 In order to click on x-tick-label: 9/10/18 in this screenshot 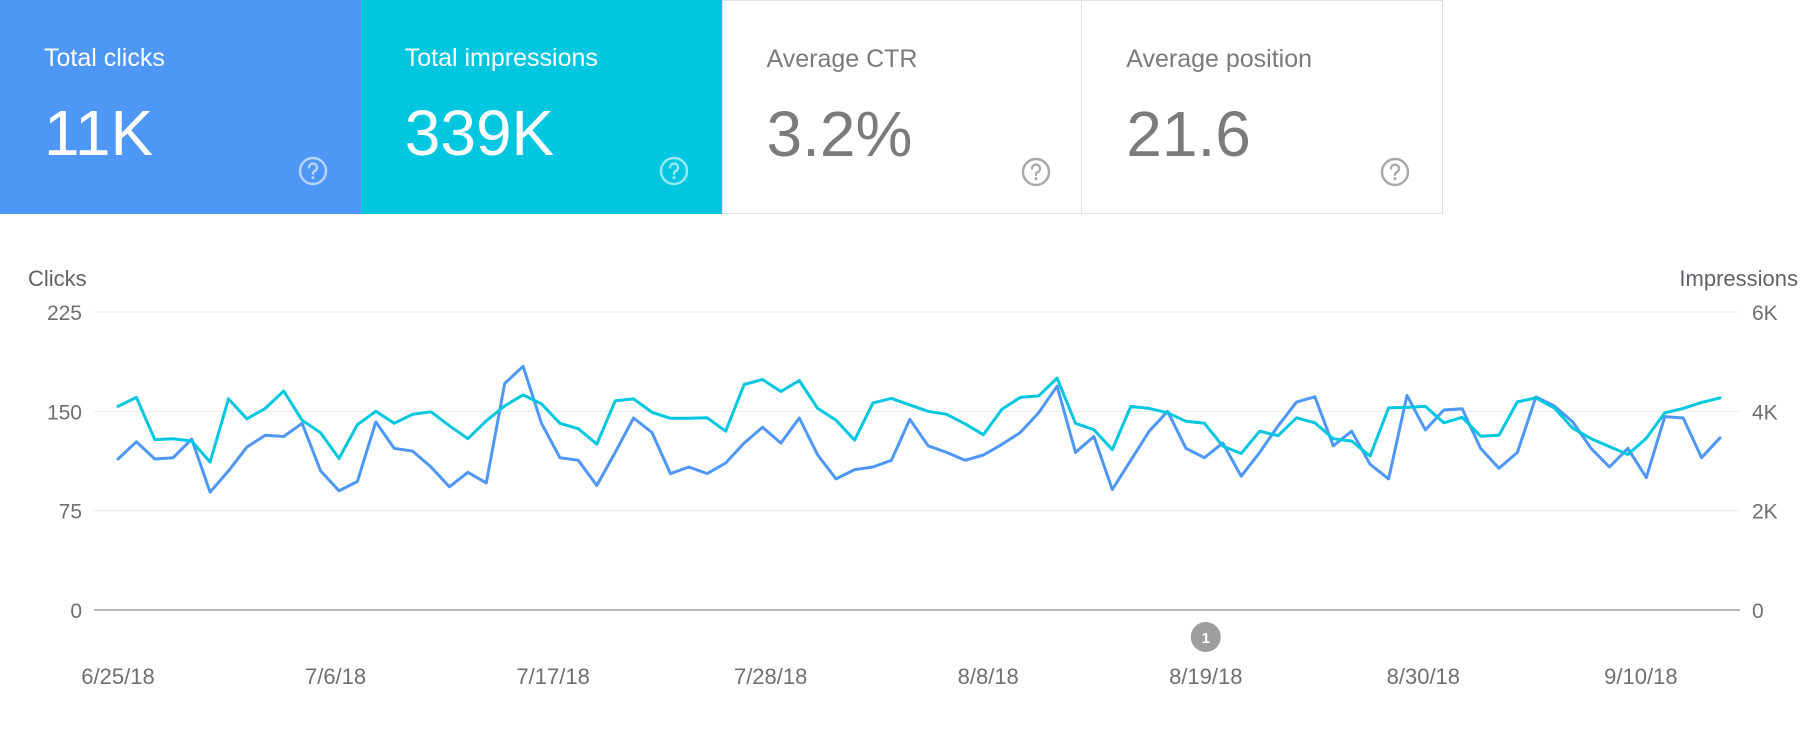, I will do `click(1640, 676)`.